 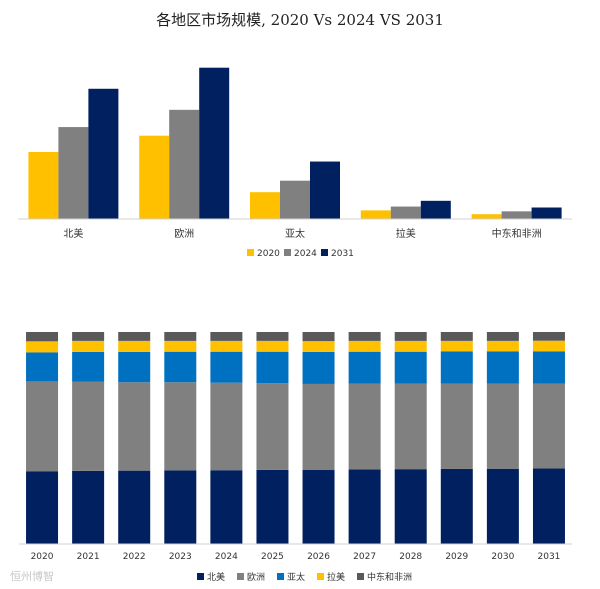 What do you see at coordinates (320, 576) in the screenshot?
I see `legend-swatch-拉美` at bounding box center [320, 576].